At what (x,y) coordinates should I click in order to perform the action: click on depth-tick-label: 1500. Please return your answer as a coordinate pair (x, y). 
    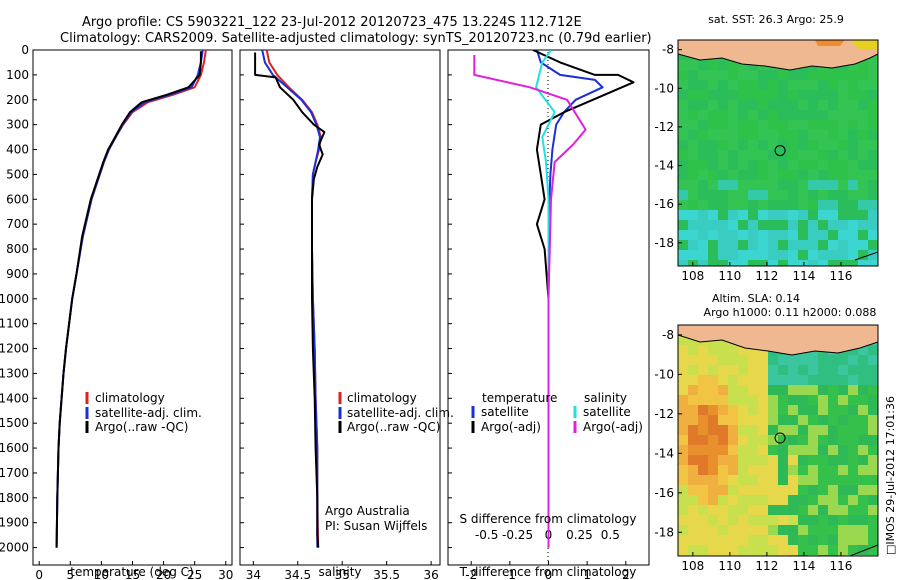
    Looking at the image, I should click on (14, 423).